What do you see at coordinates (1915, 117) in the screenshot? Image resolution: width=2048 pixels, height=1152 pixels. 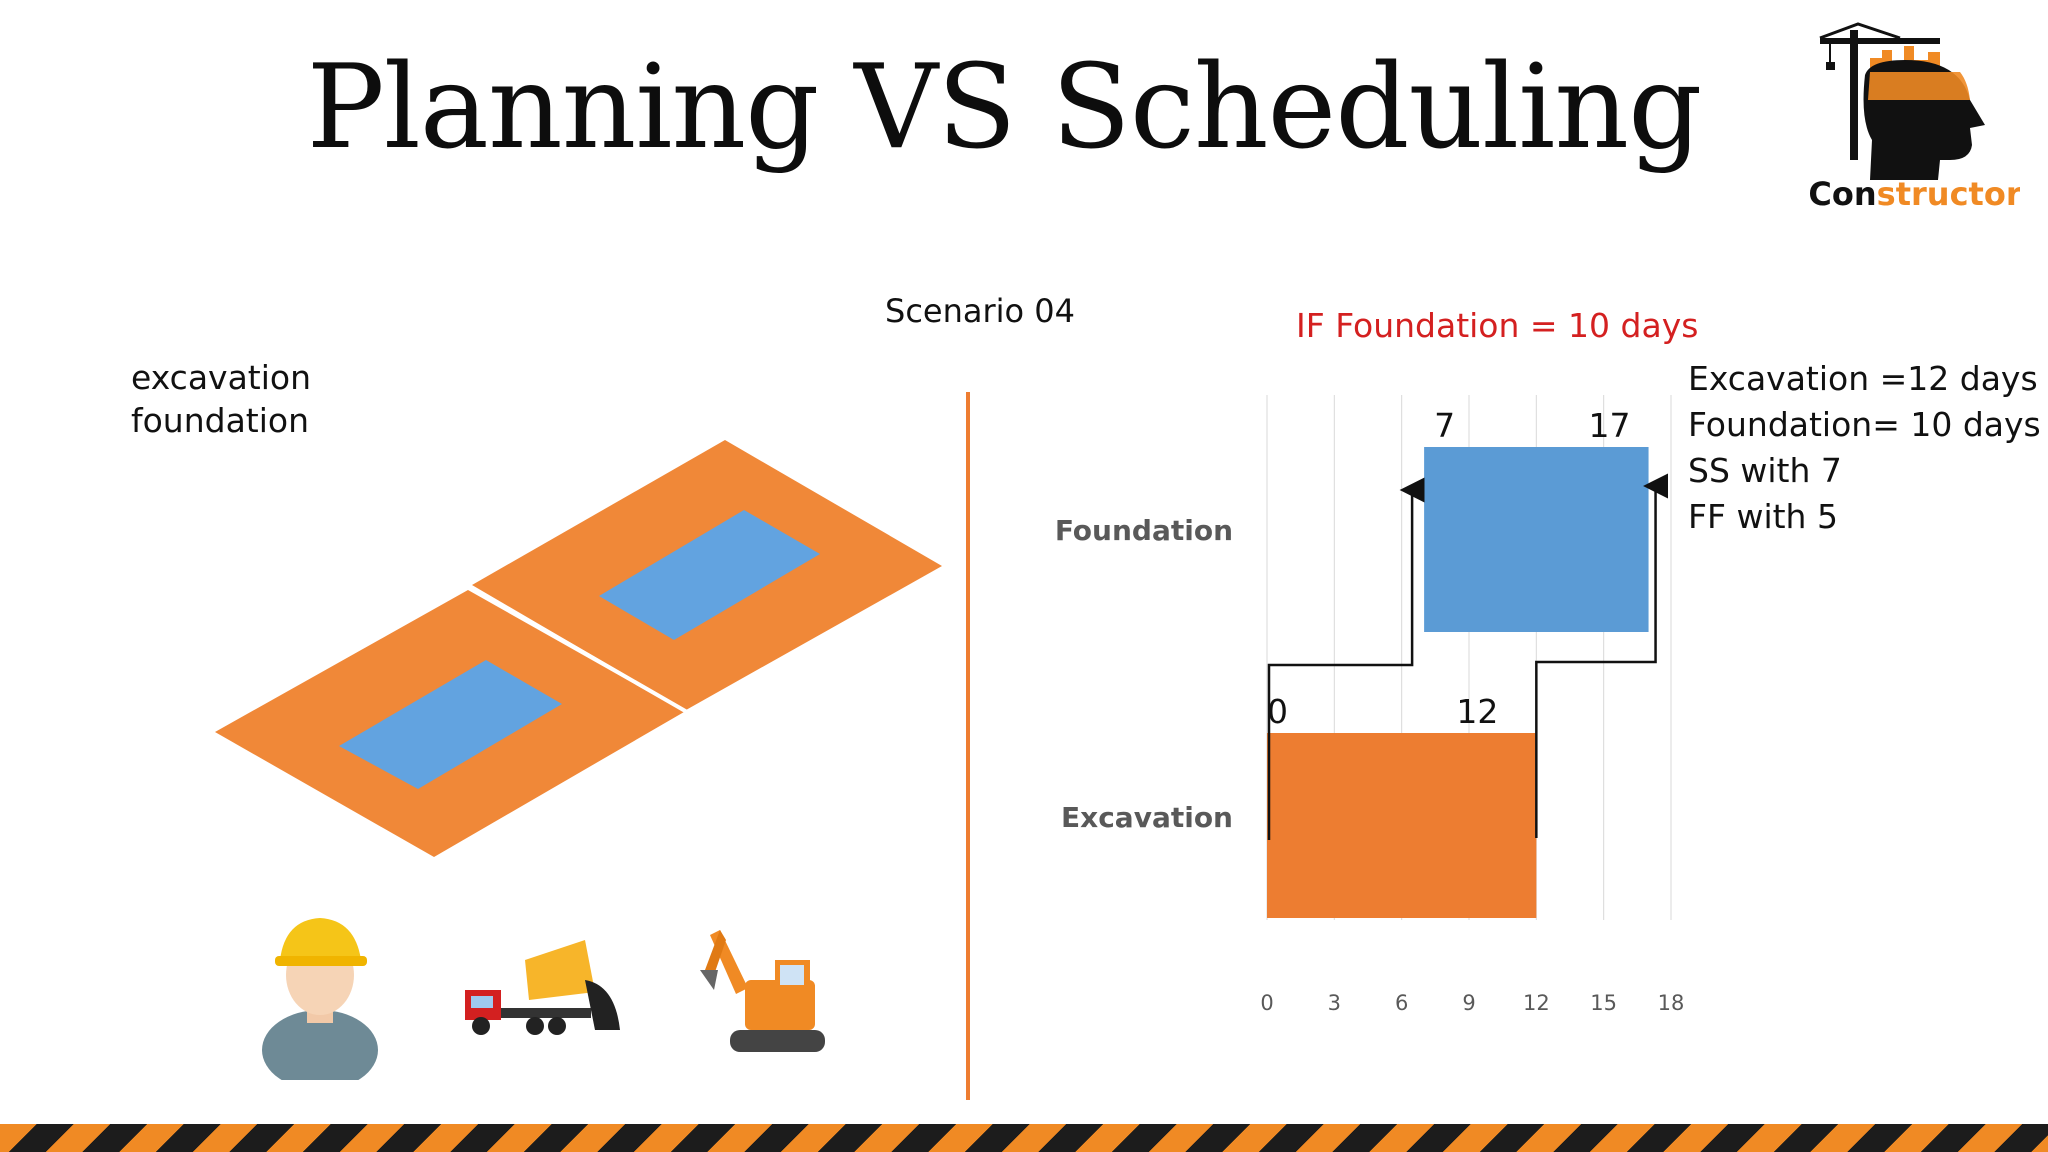 I see `constructor-logo: Constructor` at bounding box center [1915, 117].